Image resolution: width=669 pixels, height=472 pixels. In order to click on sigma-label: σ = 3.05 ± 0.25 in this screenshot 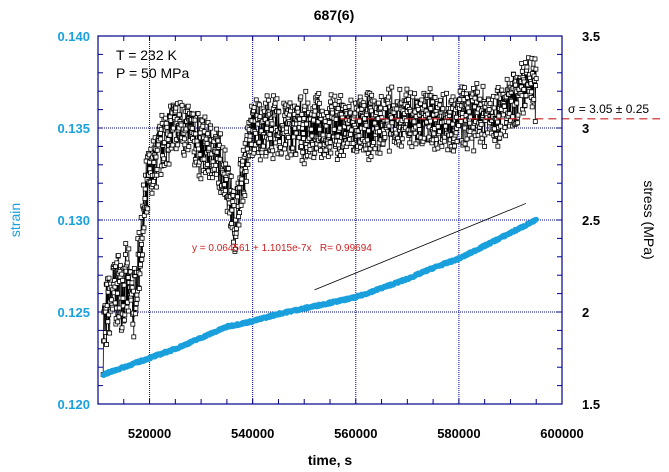, I will do `click(608, 109)`.